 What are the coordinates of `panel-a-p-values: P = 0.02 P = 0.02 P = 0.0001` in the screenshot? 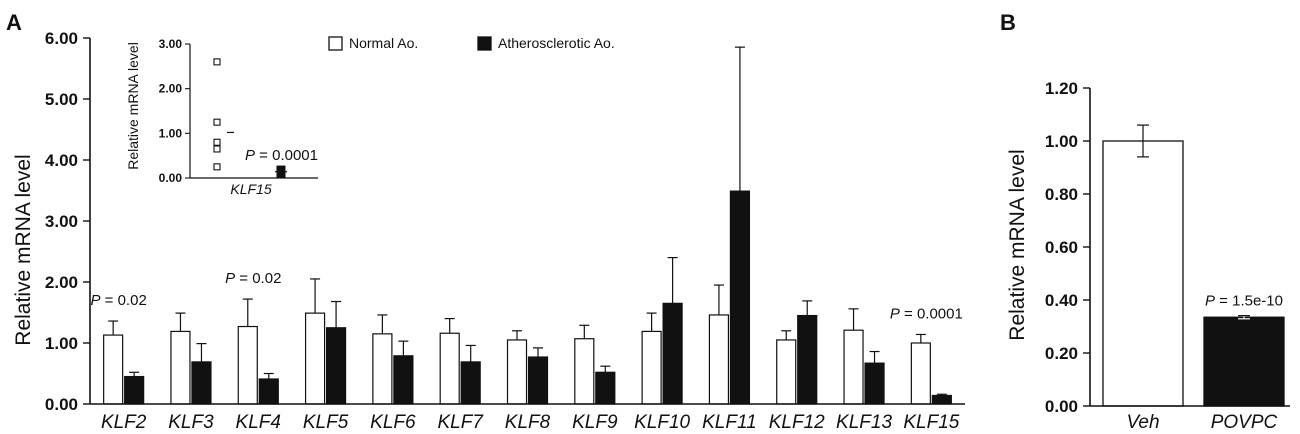 It's located at (526, 296).